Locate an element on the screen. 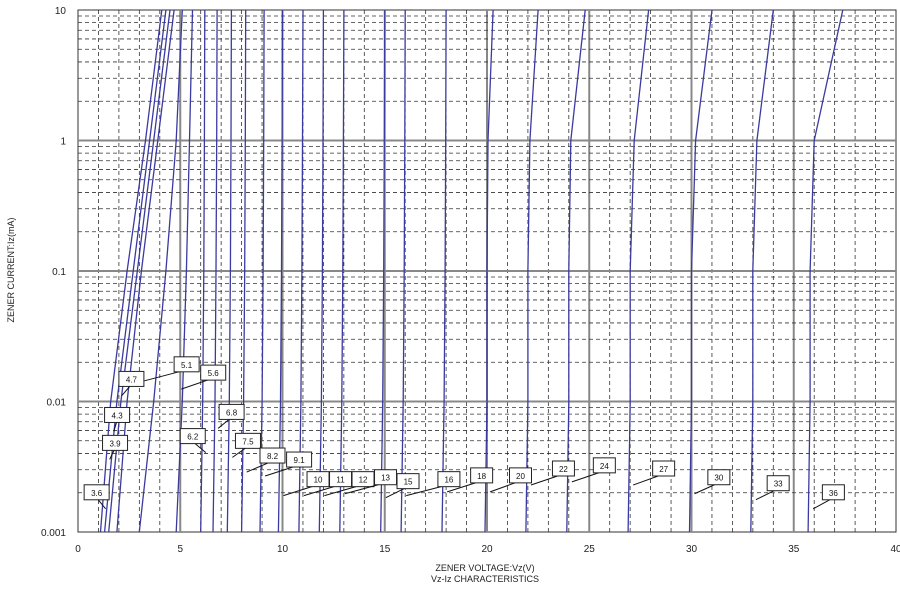  series-tag-label-3.6: 3.6 is located at coordinates (97, 493).